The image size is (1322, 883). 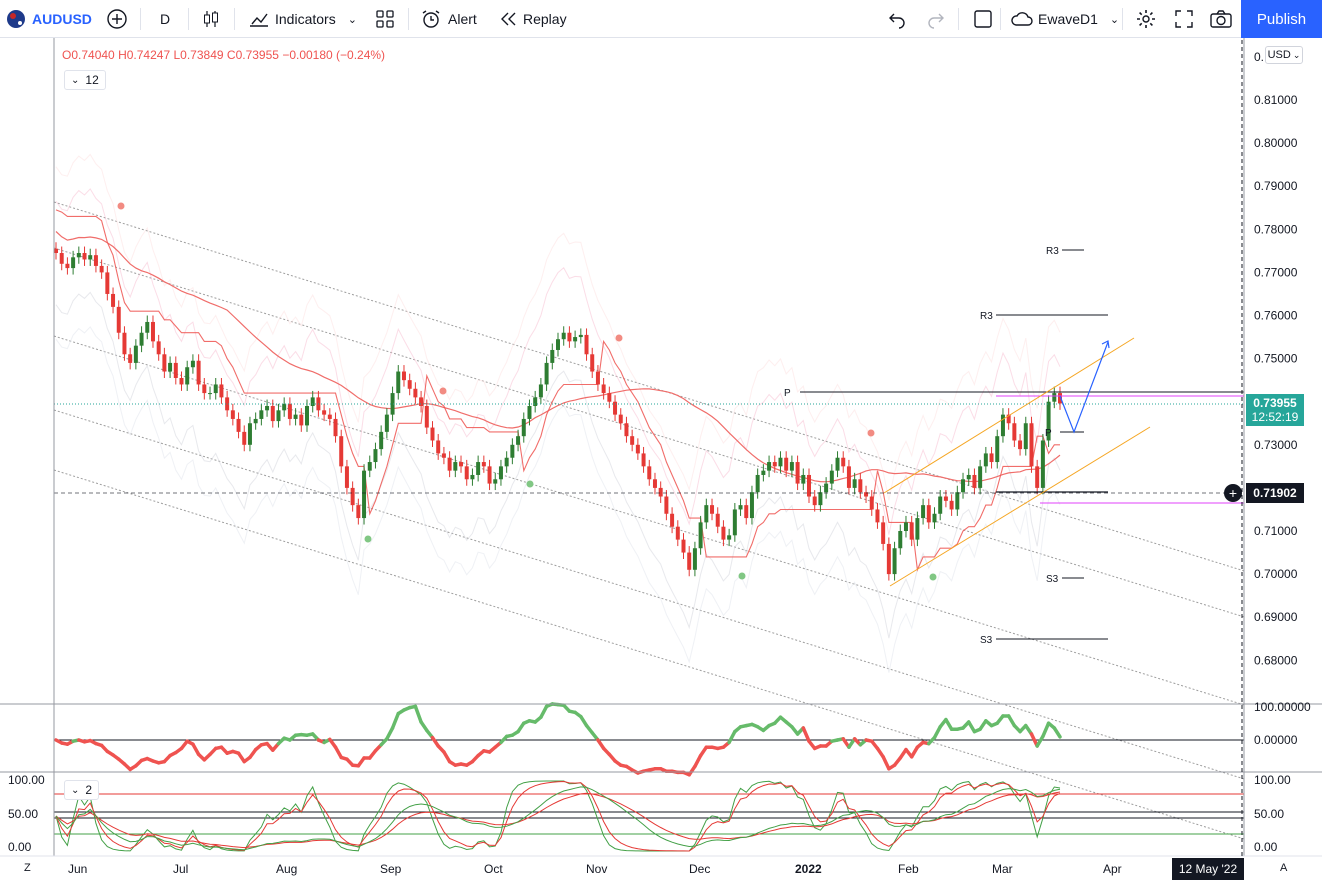 I want to click on redo-button, so click(x=936, y=19).